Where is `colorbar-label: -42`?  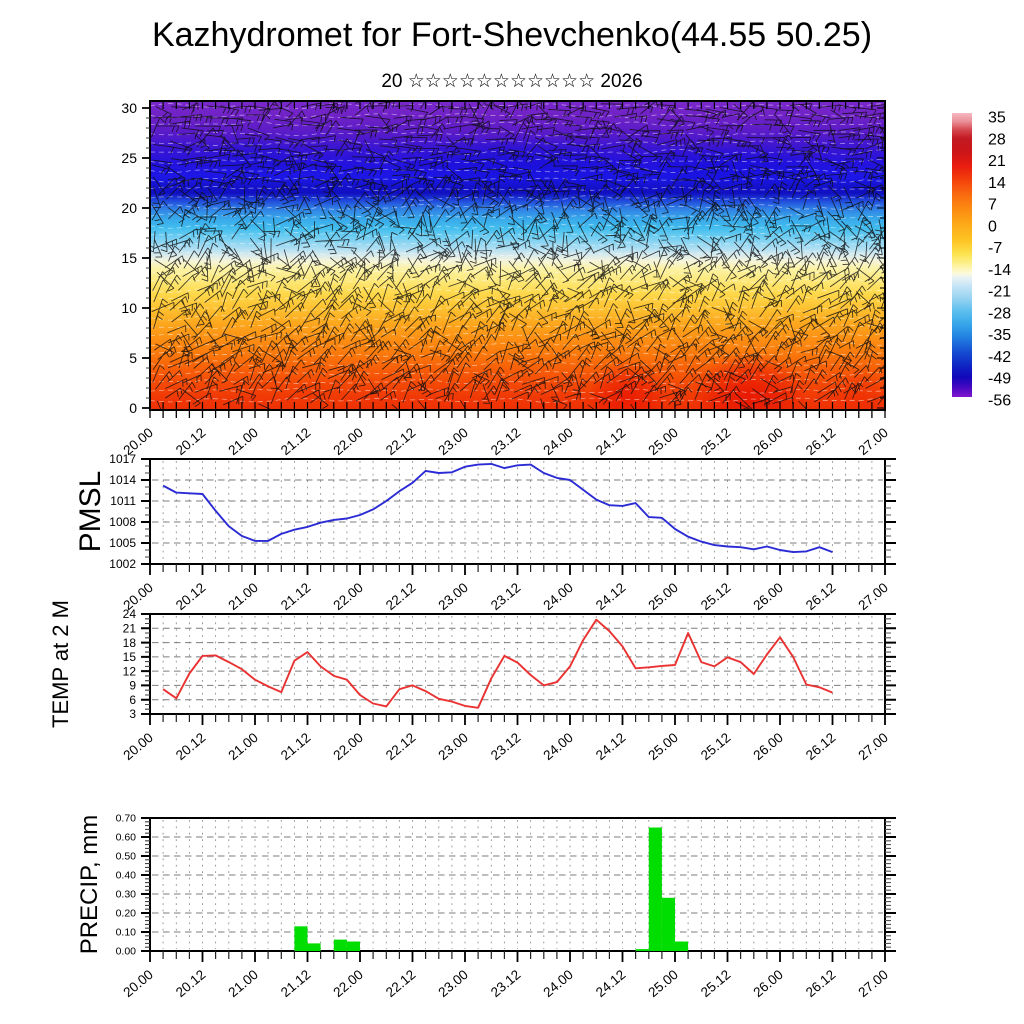 colorbar-label: -42 is located at coordinates (999, 357).